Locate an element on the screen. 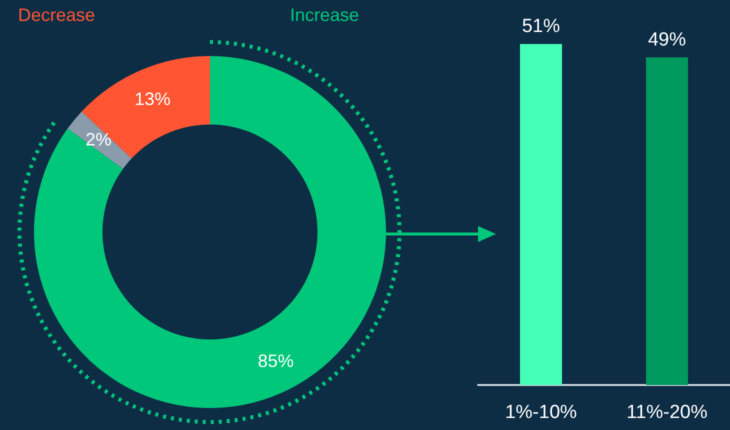 This screenshot has width=730, height=430. slice-label: Decrease is located at coordinates (57, 15).